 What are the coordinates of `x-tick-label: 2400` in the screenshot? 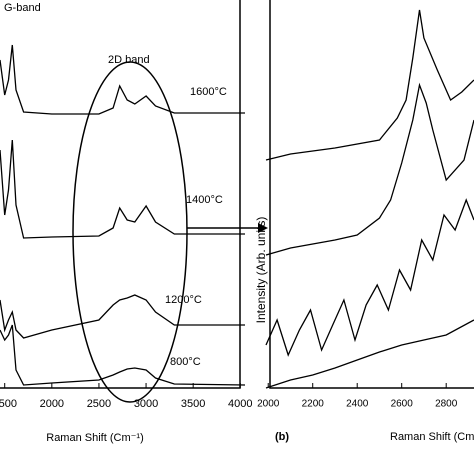 It's located at (357, 404).